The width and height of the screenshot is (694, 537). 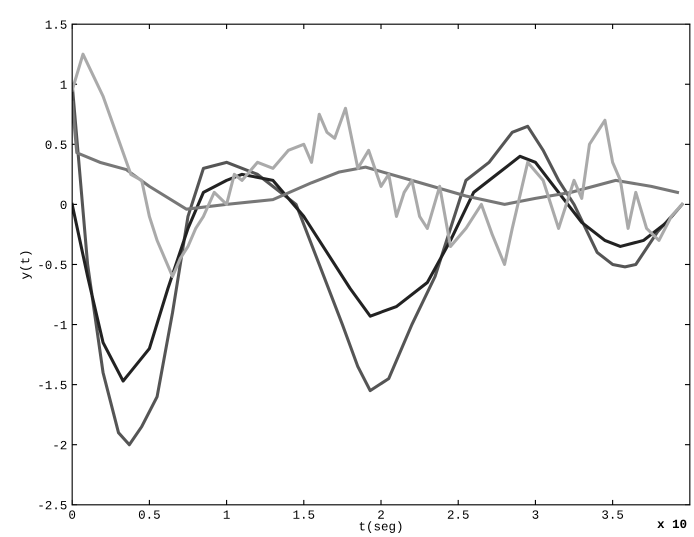 What do you see at coordinates (53, 505) in the screenshot?
I see `y-tick-label: -2.5` at bounding box center [53, 505].